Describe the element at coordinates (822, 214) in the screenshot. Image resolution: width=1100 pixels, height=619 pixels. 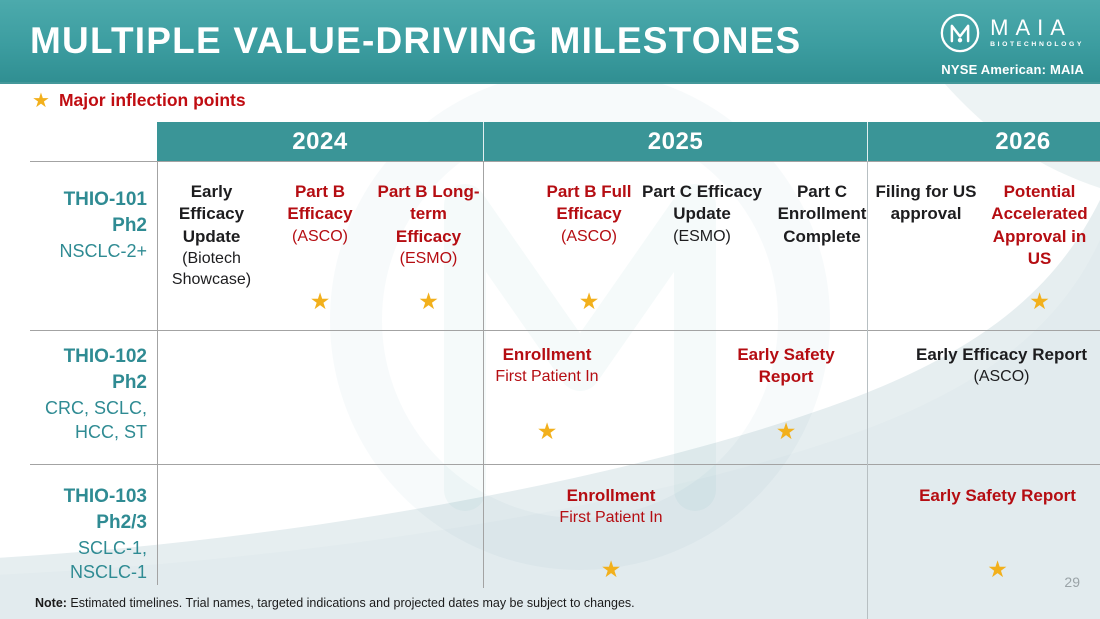
I see `milestone-title: Part C Enrollment Complete` at that location.